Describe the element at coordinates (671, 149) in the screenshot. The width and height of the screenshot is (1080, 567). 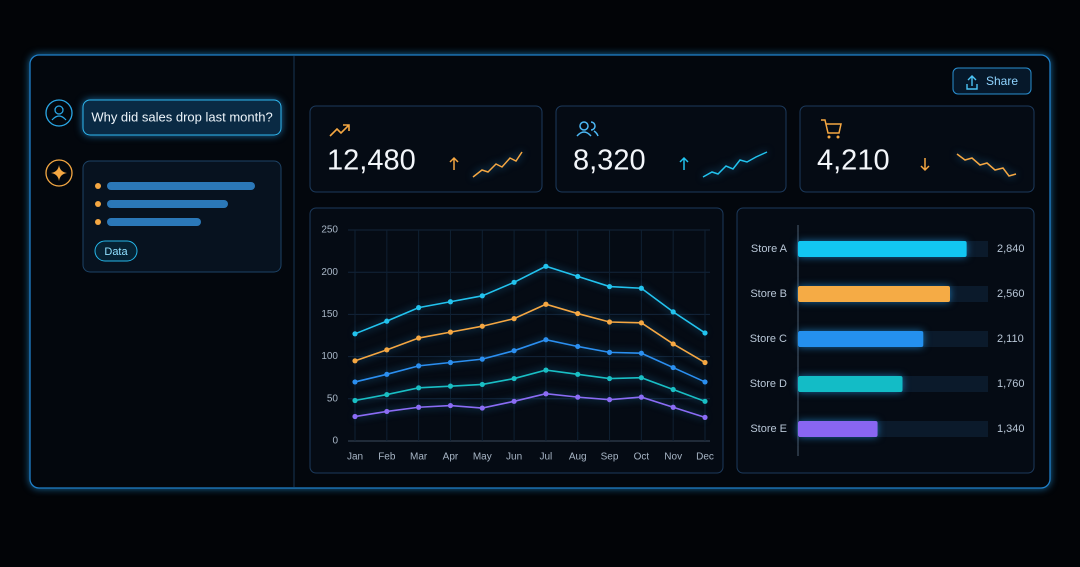
I see `kpi-card` at that location.